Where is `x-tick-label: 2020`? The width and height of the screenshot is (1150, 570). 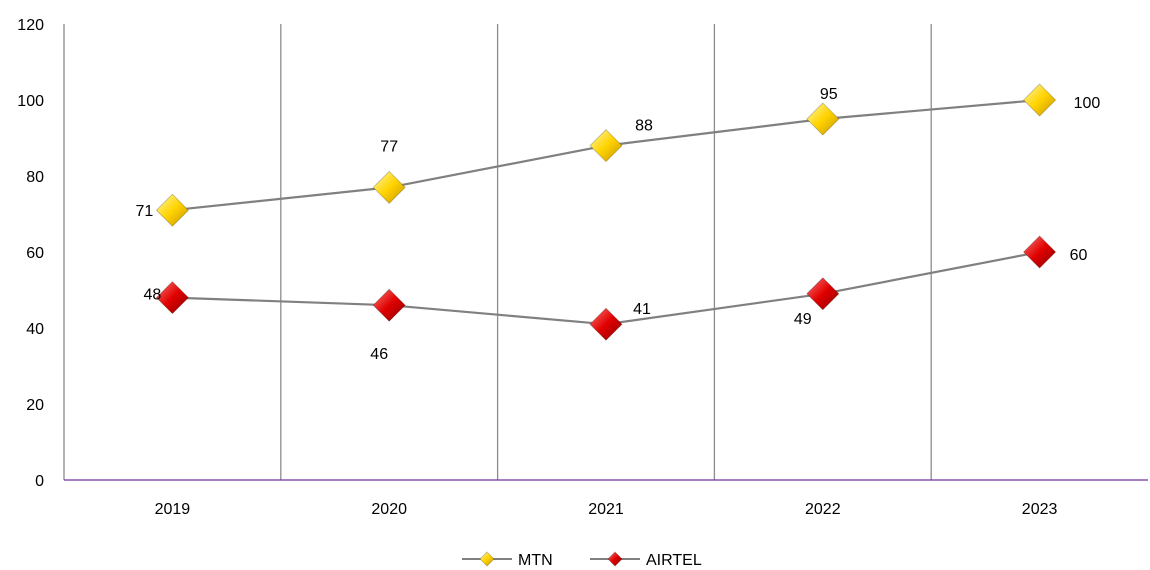 x-tick-label: 2020 is located at coordinates (389, 509).